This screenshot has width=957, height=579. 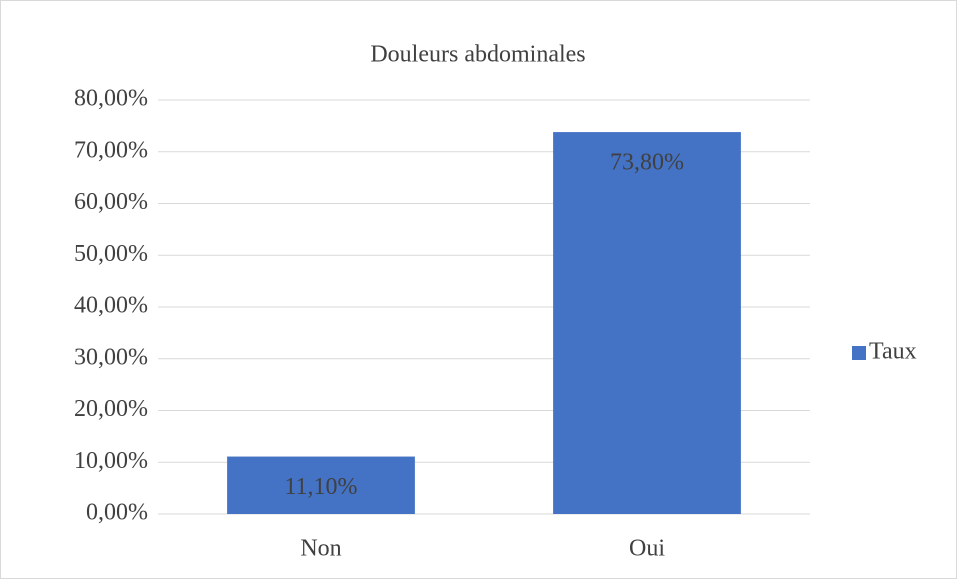 What do you see at coordinates (111, 306) in the screenshot?
I see `y-tick-label: 40,00%` at bounding box center [111, 306].